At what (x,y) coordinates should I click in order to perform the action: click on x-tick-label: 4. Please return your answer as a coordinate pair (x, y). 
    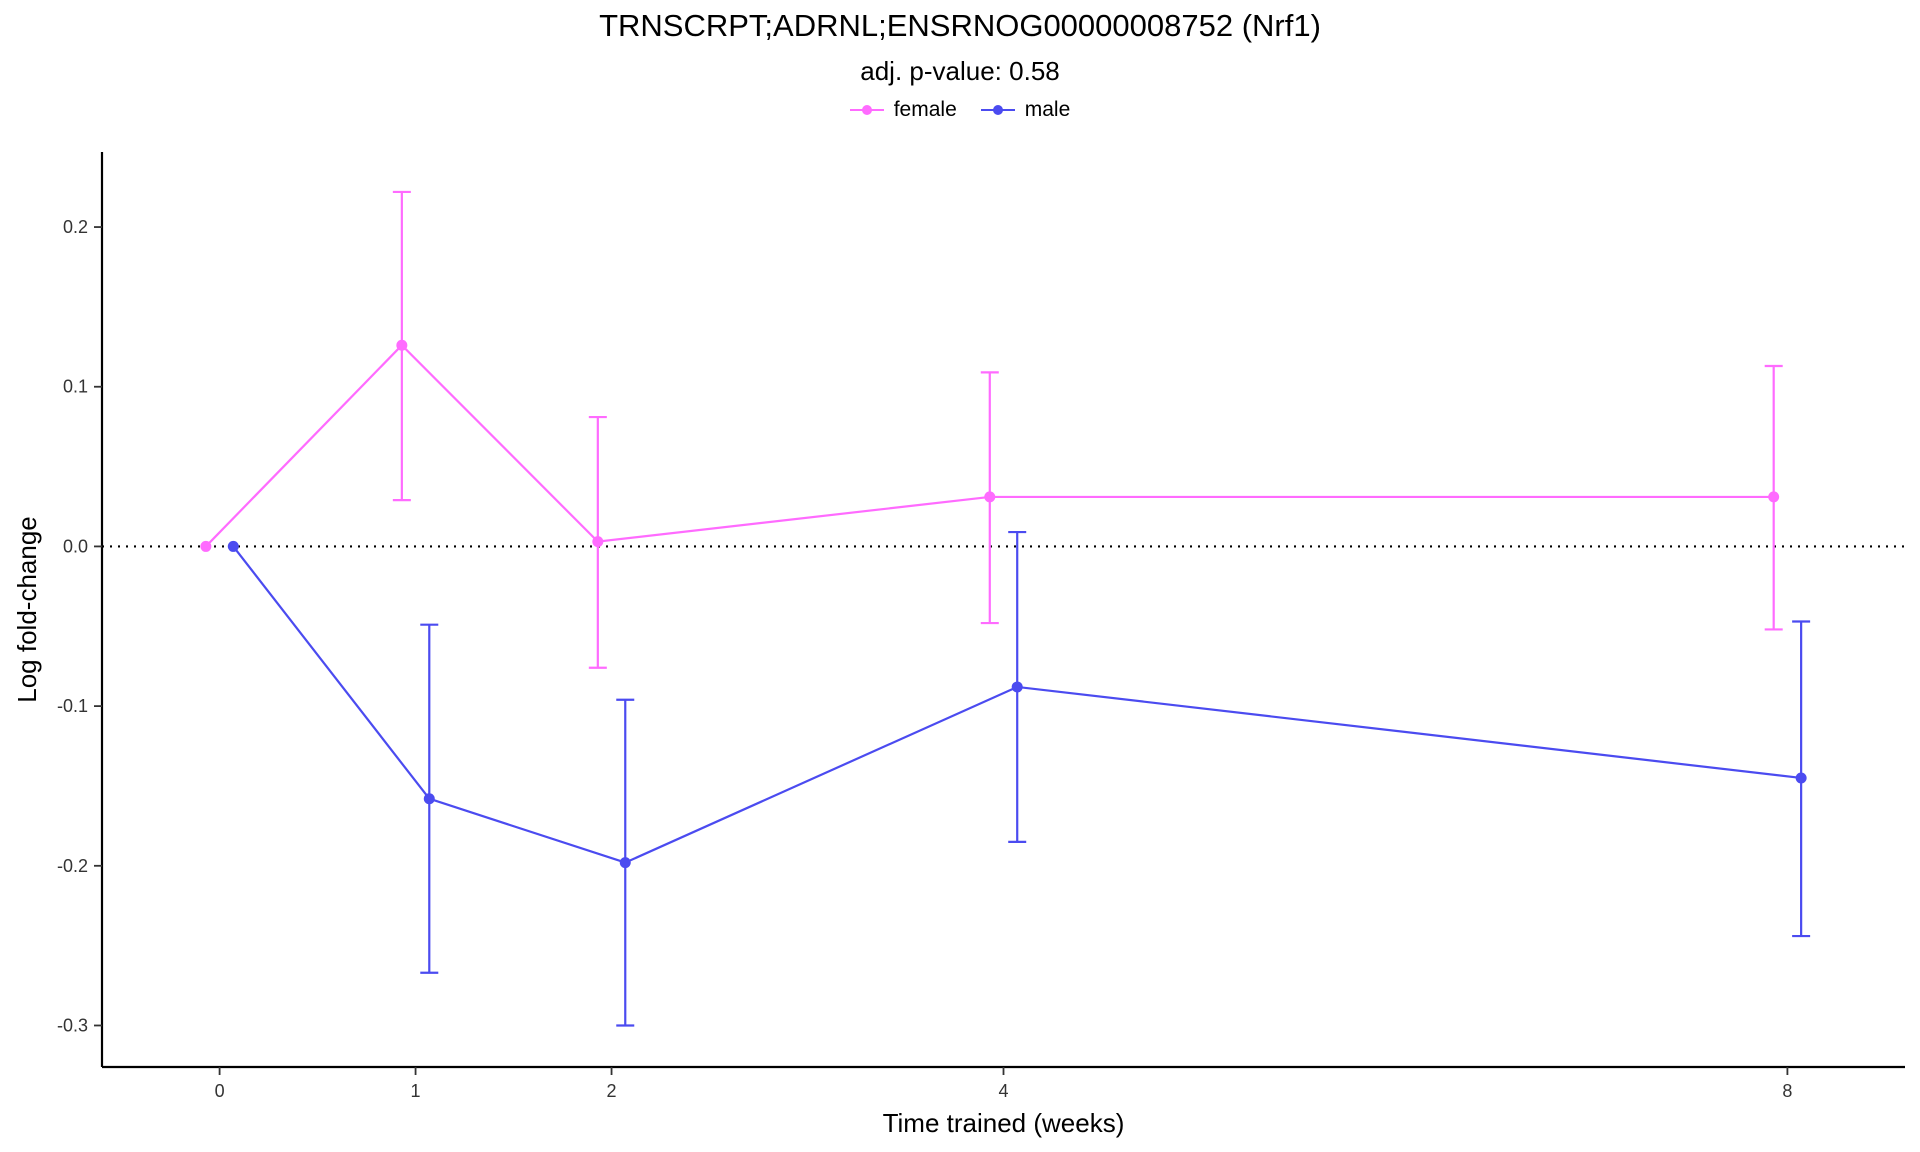
    Looking at the image, I should click on (1003, 1091).